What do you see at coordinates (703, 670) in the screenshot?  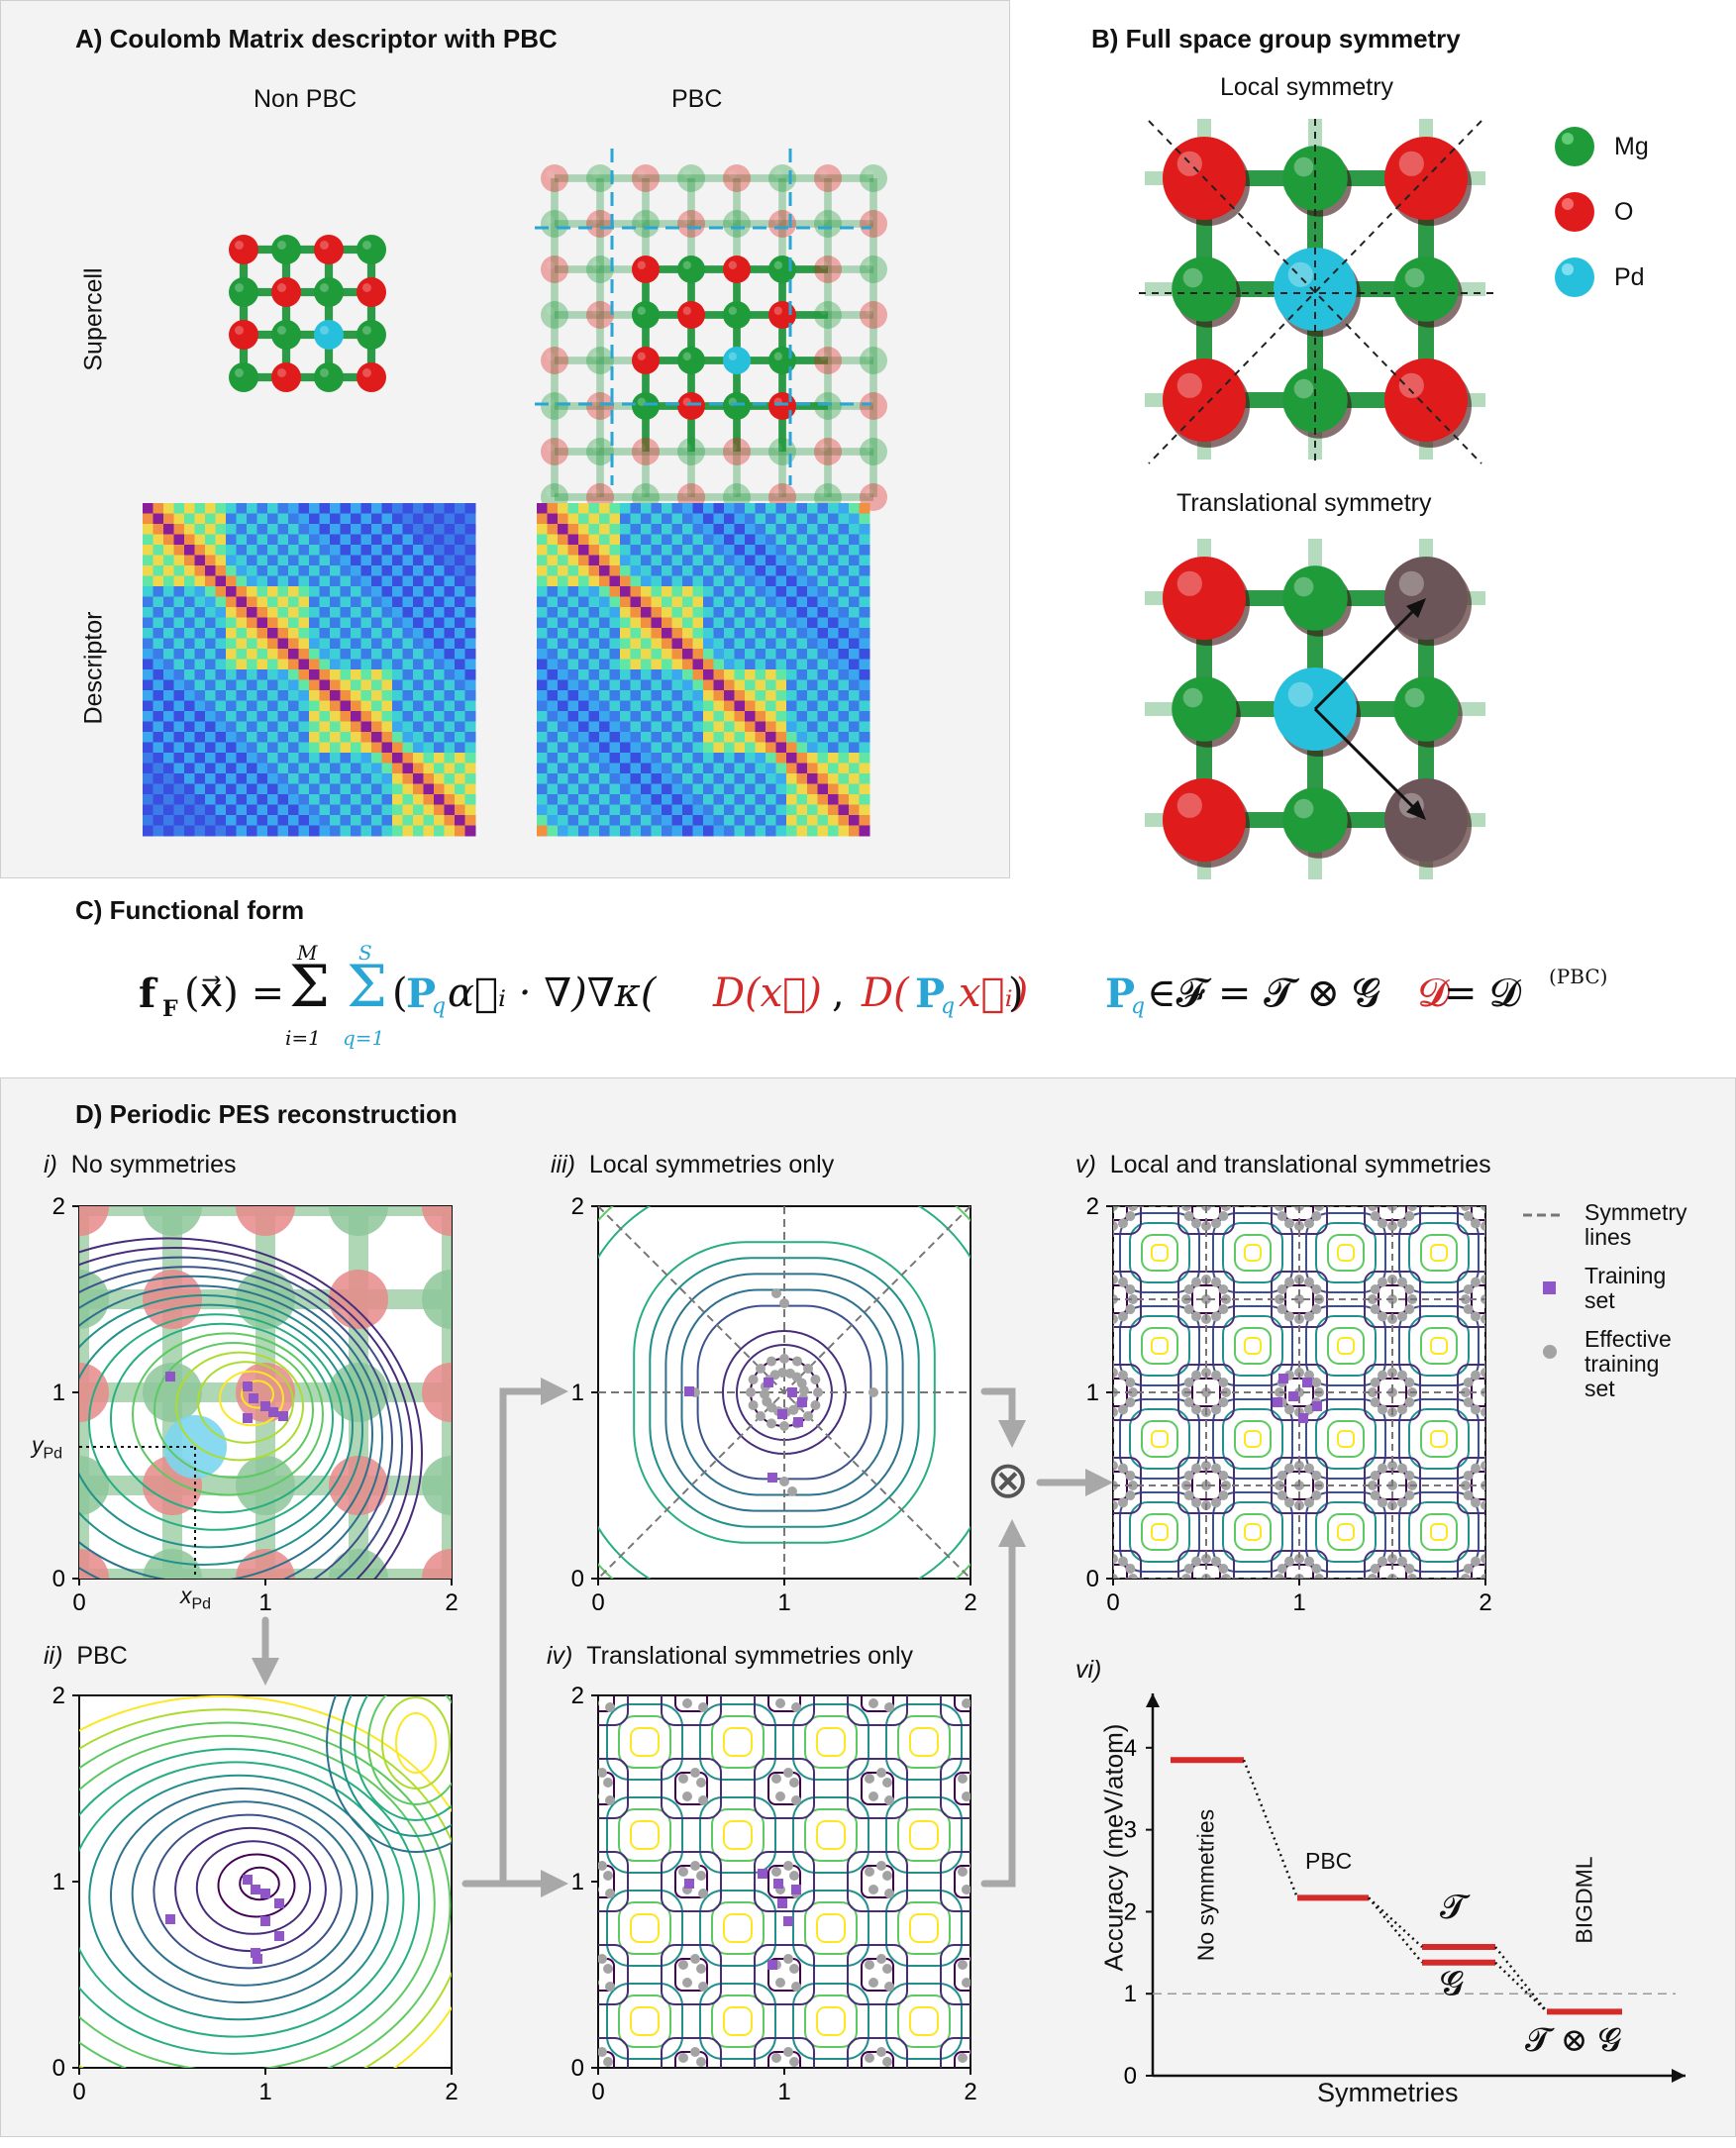 I see `pbc-descriptor-matrix` at bounding box center [703, 670].